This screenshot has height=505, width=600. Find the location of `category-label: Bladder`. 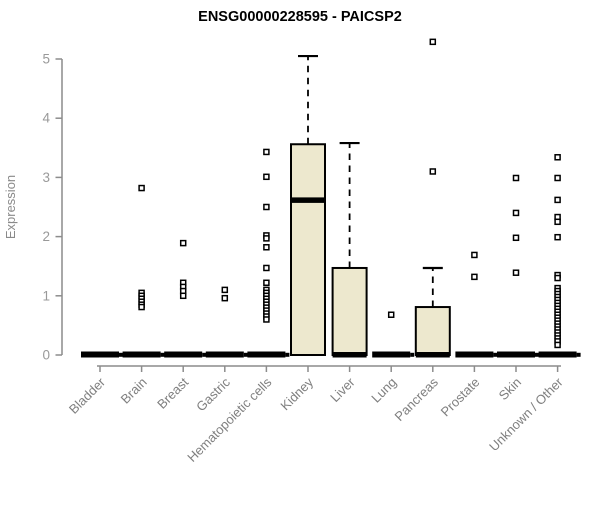

category-label: Bladder is located at coordinates (87, 395).